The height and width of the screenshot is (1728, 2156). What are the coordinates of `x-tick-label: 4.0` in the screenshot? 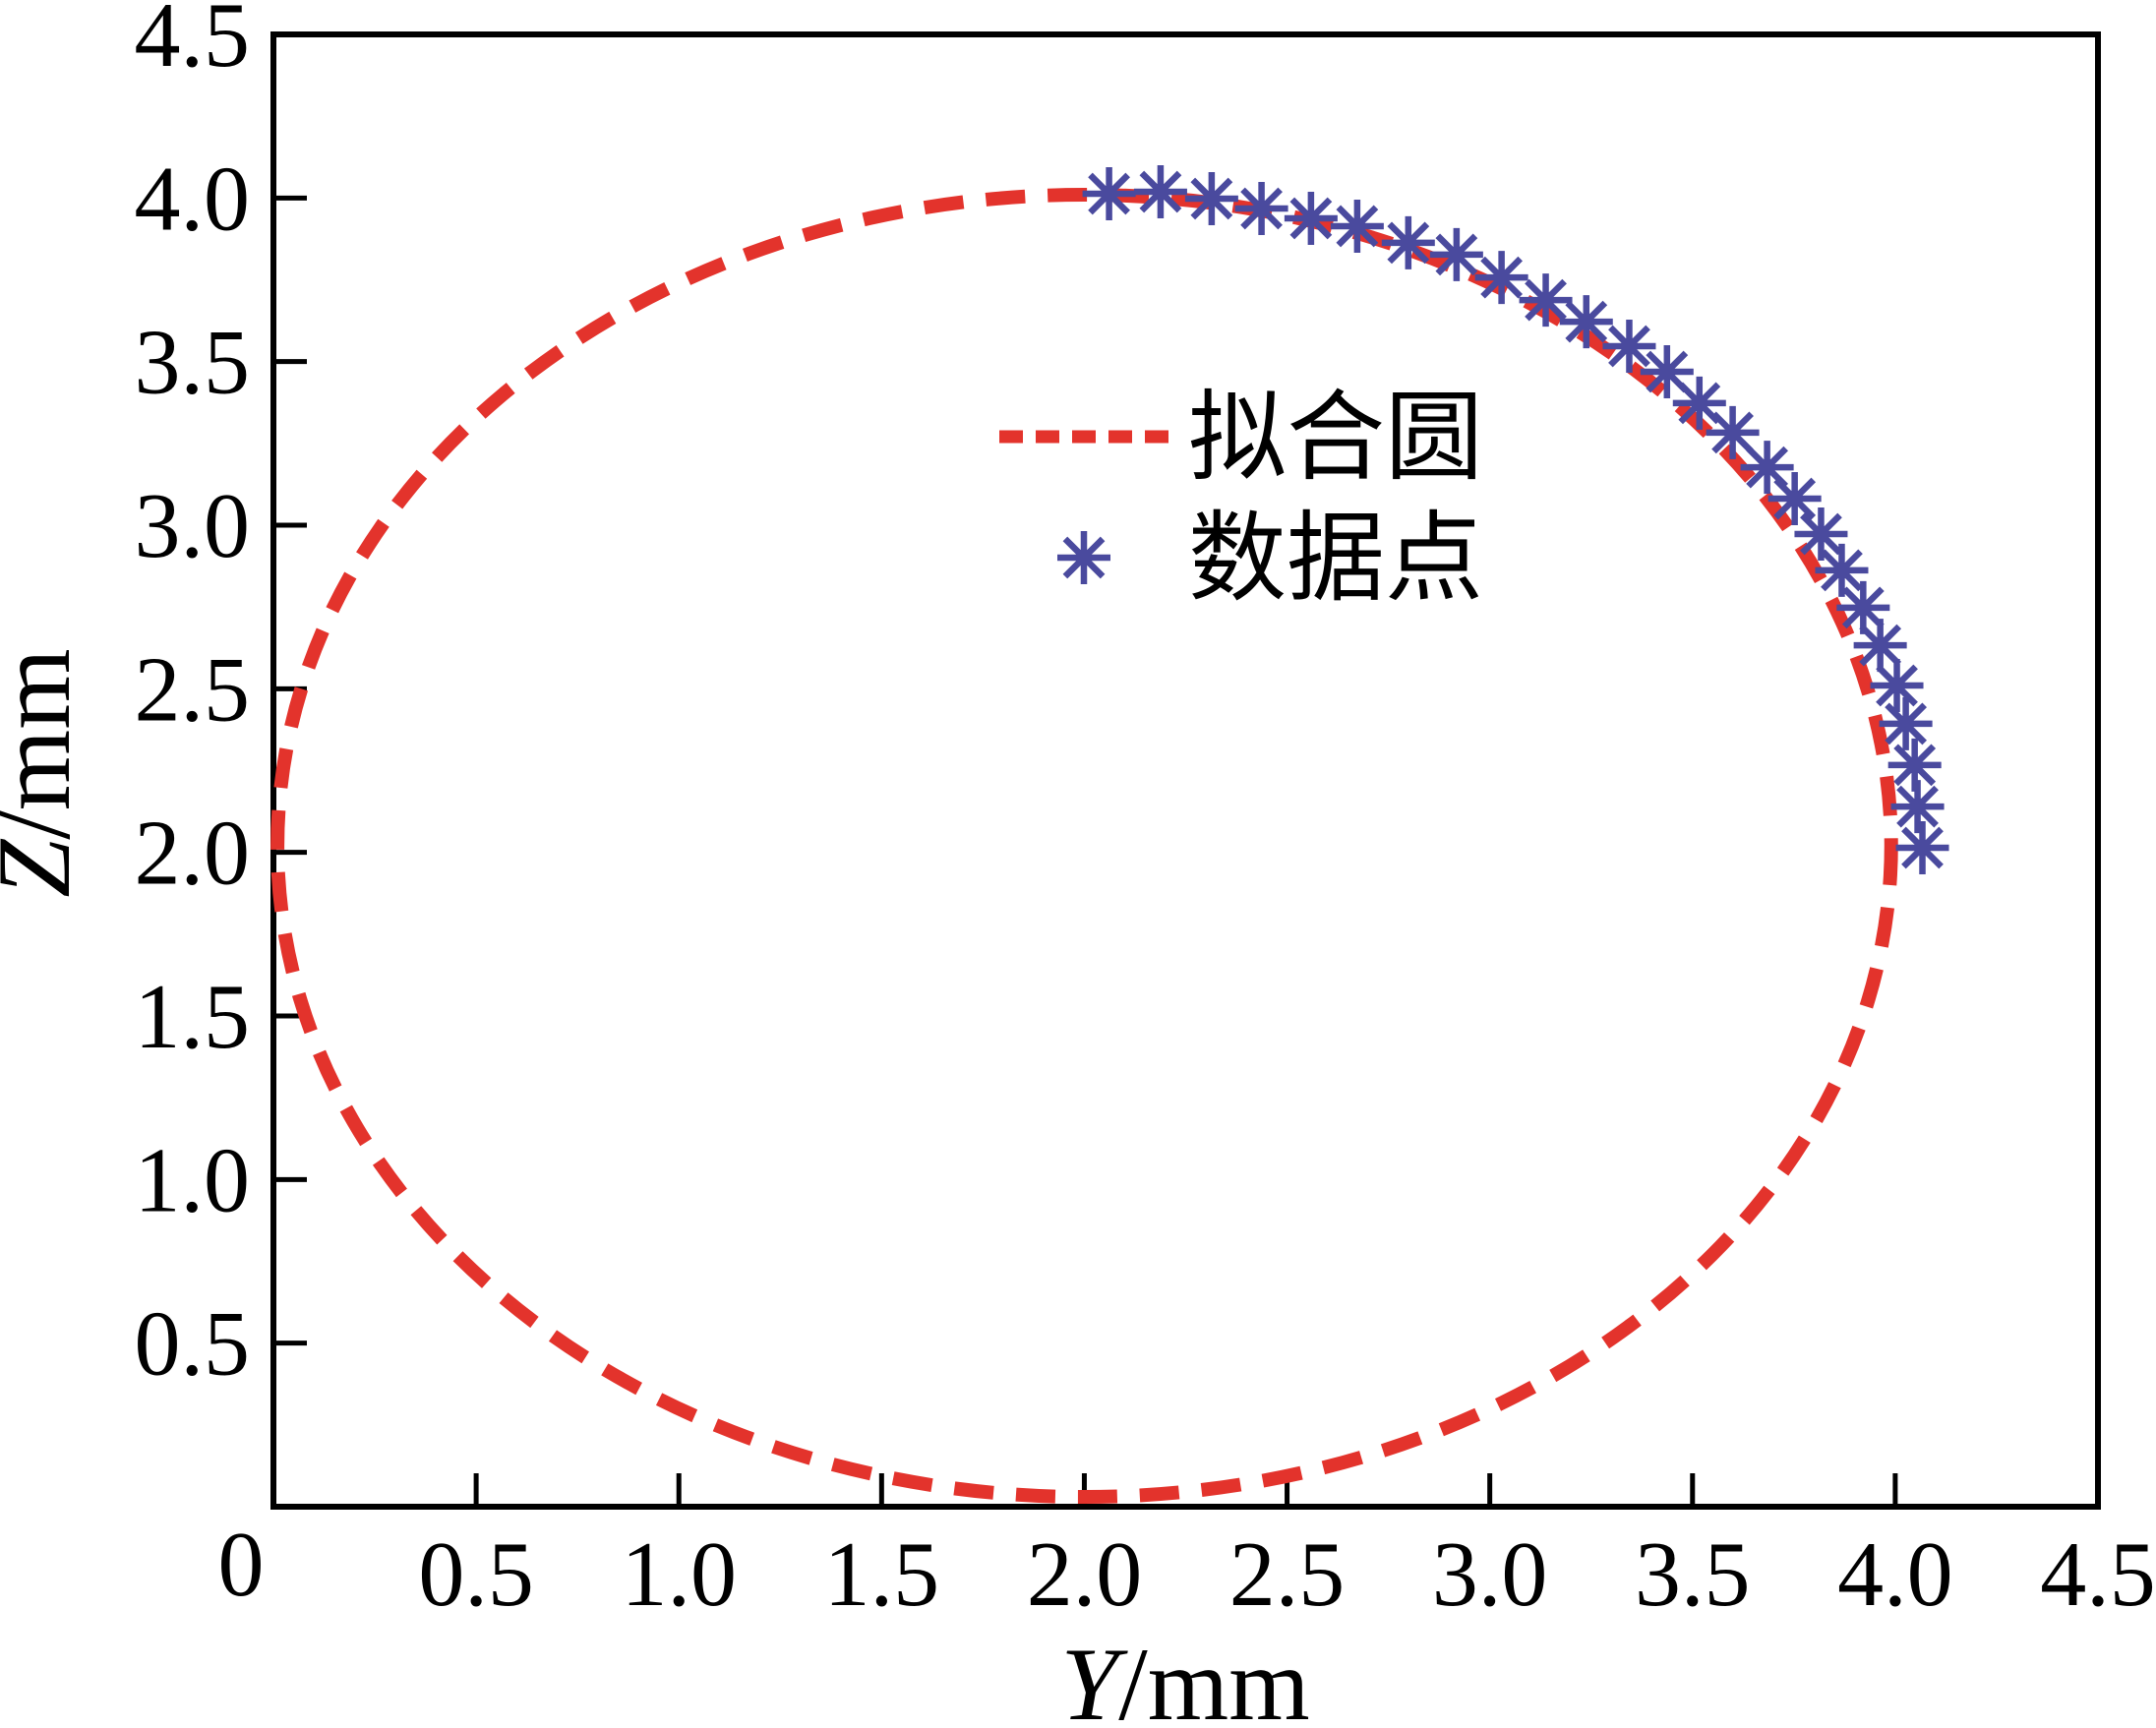 It's located at (1895, 1574).